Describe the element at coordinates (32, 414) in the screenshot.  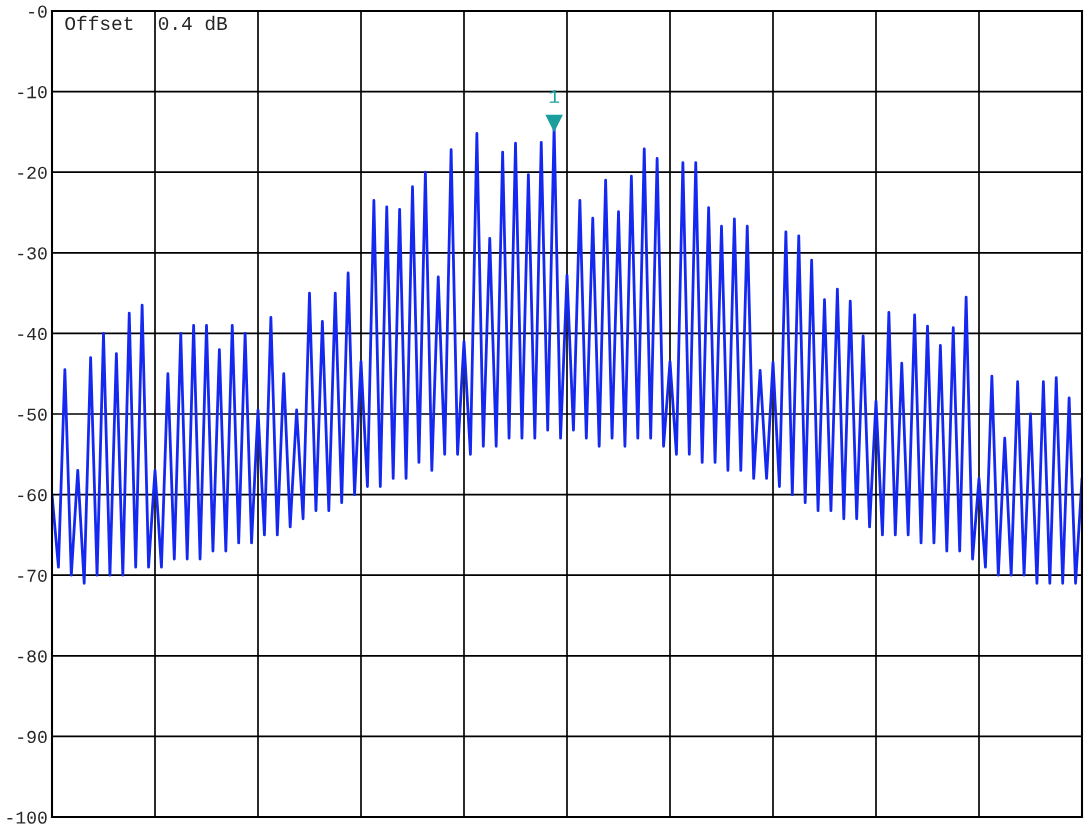
I see `y-tick-label: -50` at that location.